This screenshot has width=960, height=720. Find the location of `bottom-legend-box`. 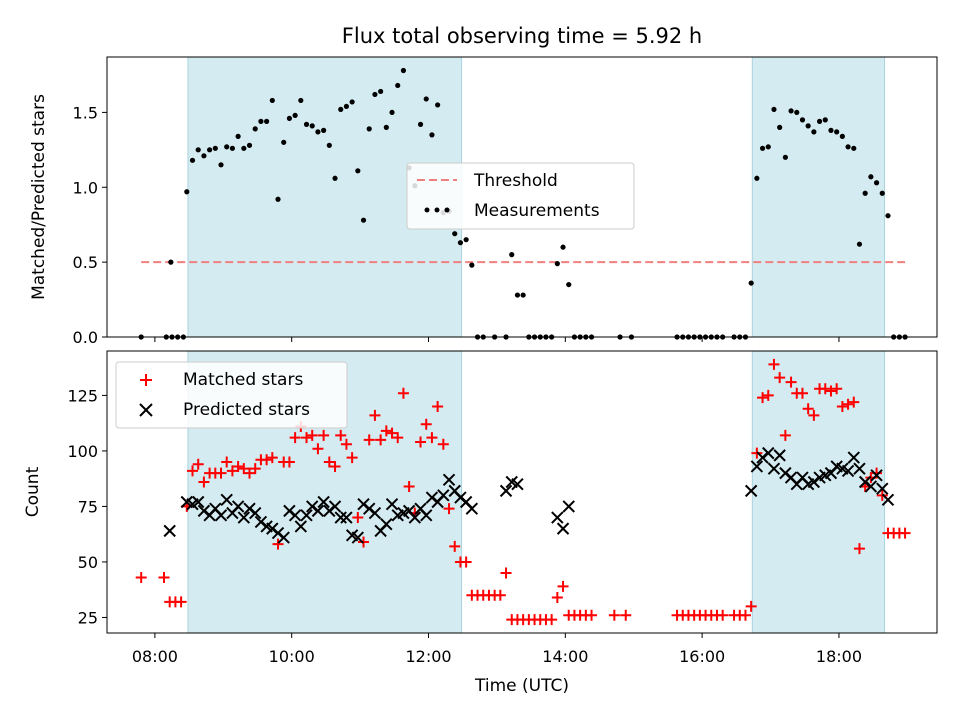

bottom-legend-box is located at coordinates (231, 395).